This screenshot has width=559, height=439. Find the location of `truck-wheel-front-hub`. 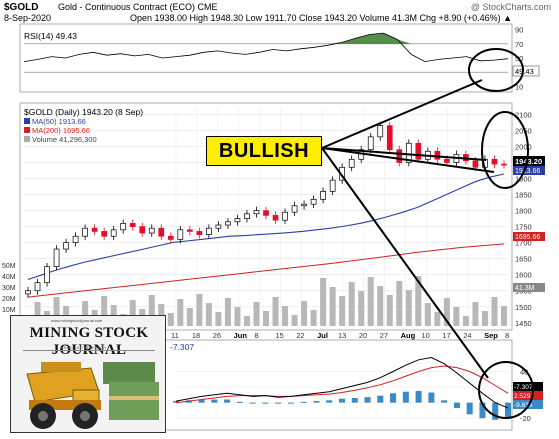

truck-wheel-front-hub is located at coordinates (85, 416).